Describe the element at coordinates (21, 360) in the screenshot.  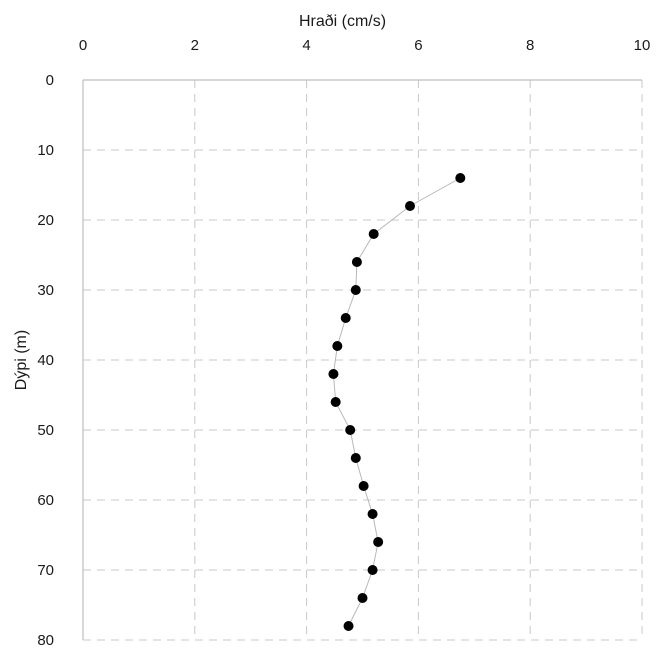
I see `y-axis-title: Dýpi (m)` at that location.